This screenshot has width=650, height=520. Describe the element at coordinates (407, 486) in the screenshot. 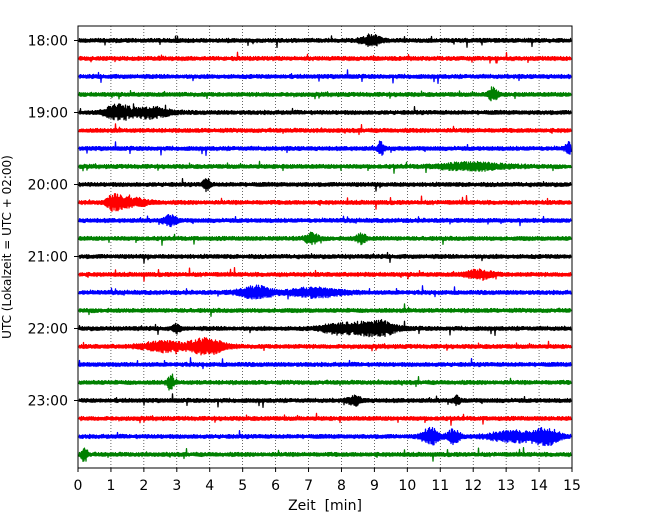

I see `x-tick-label: 10` at that location.